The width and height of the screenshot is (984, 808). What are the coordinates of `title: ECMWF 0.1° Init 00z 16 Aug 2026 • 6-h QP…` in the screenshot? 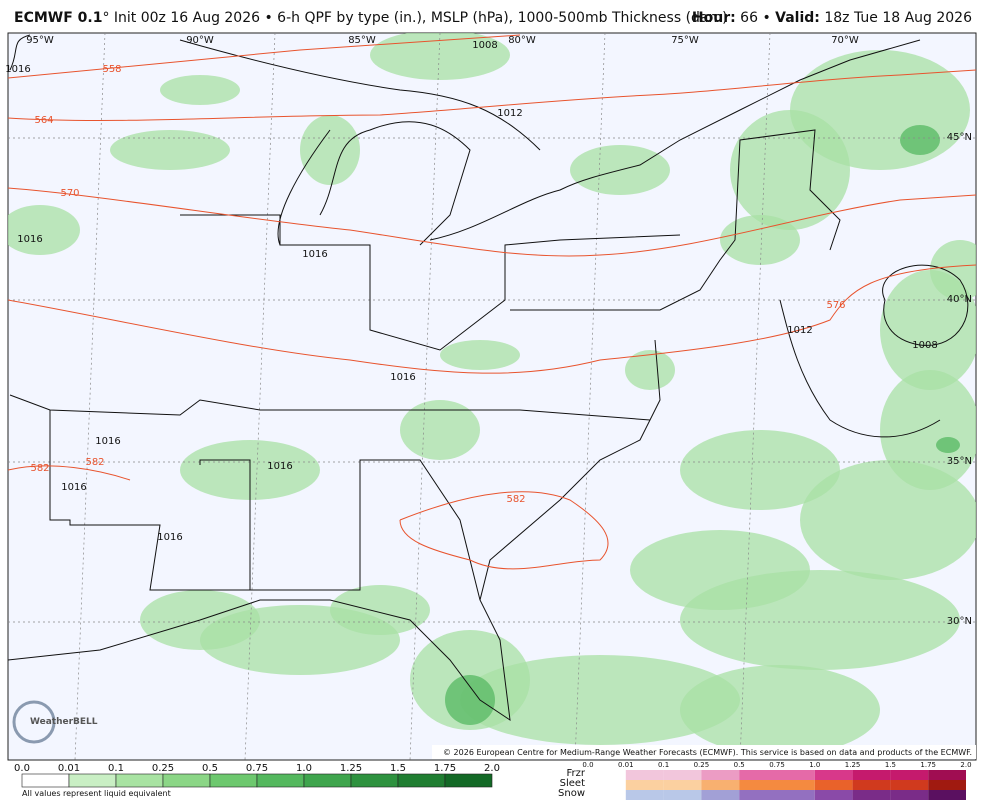 It's located at (371, 18).